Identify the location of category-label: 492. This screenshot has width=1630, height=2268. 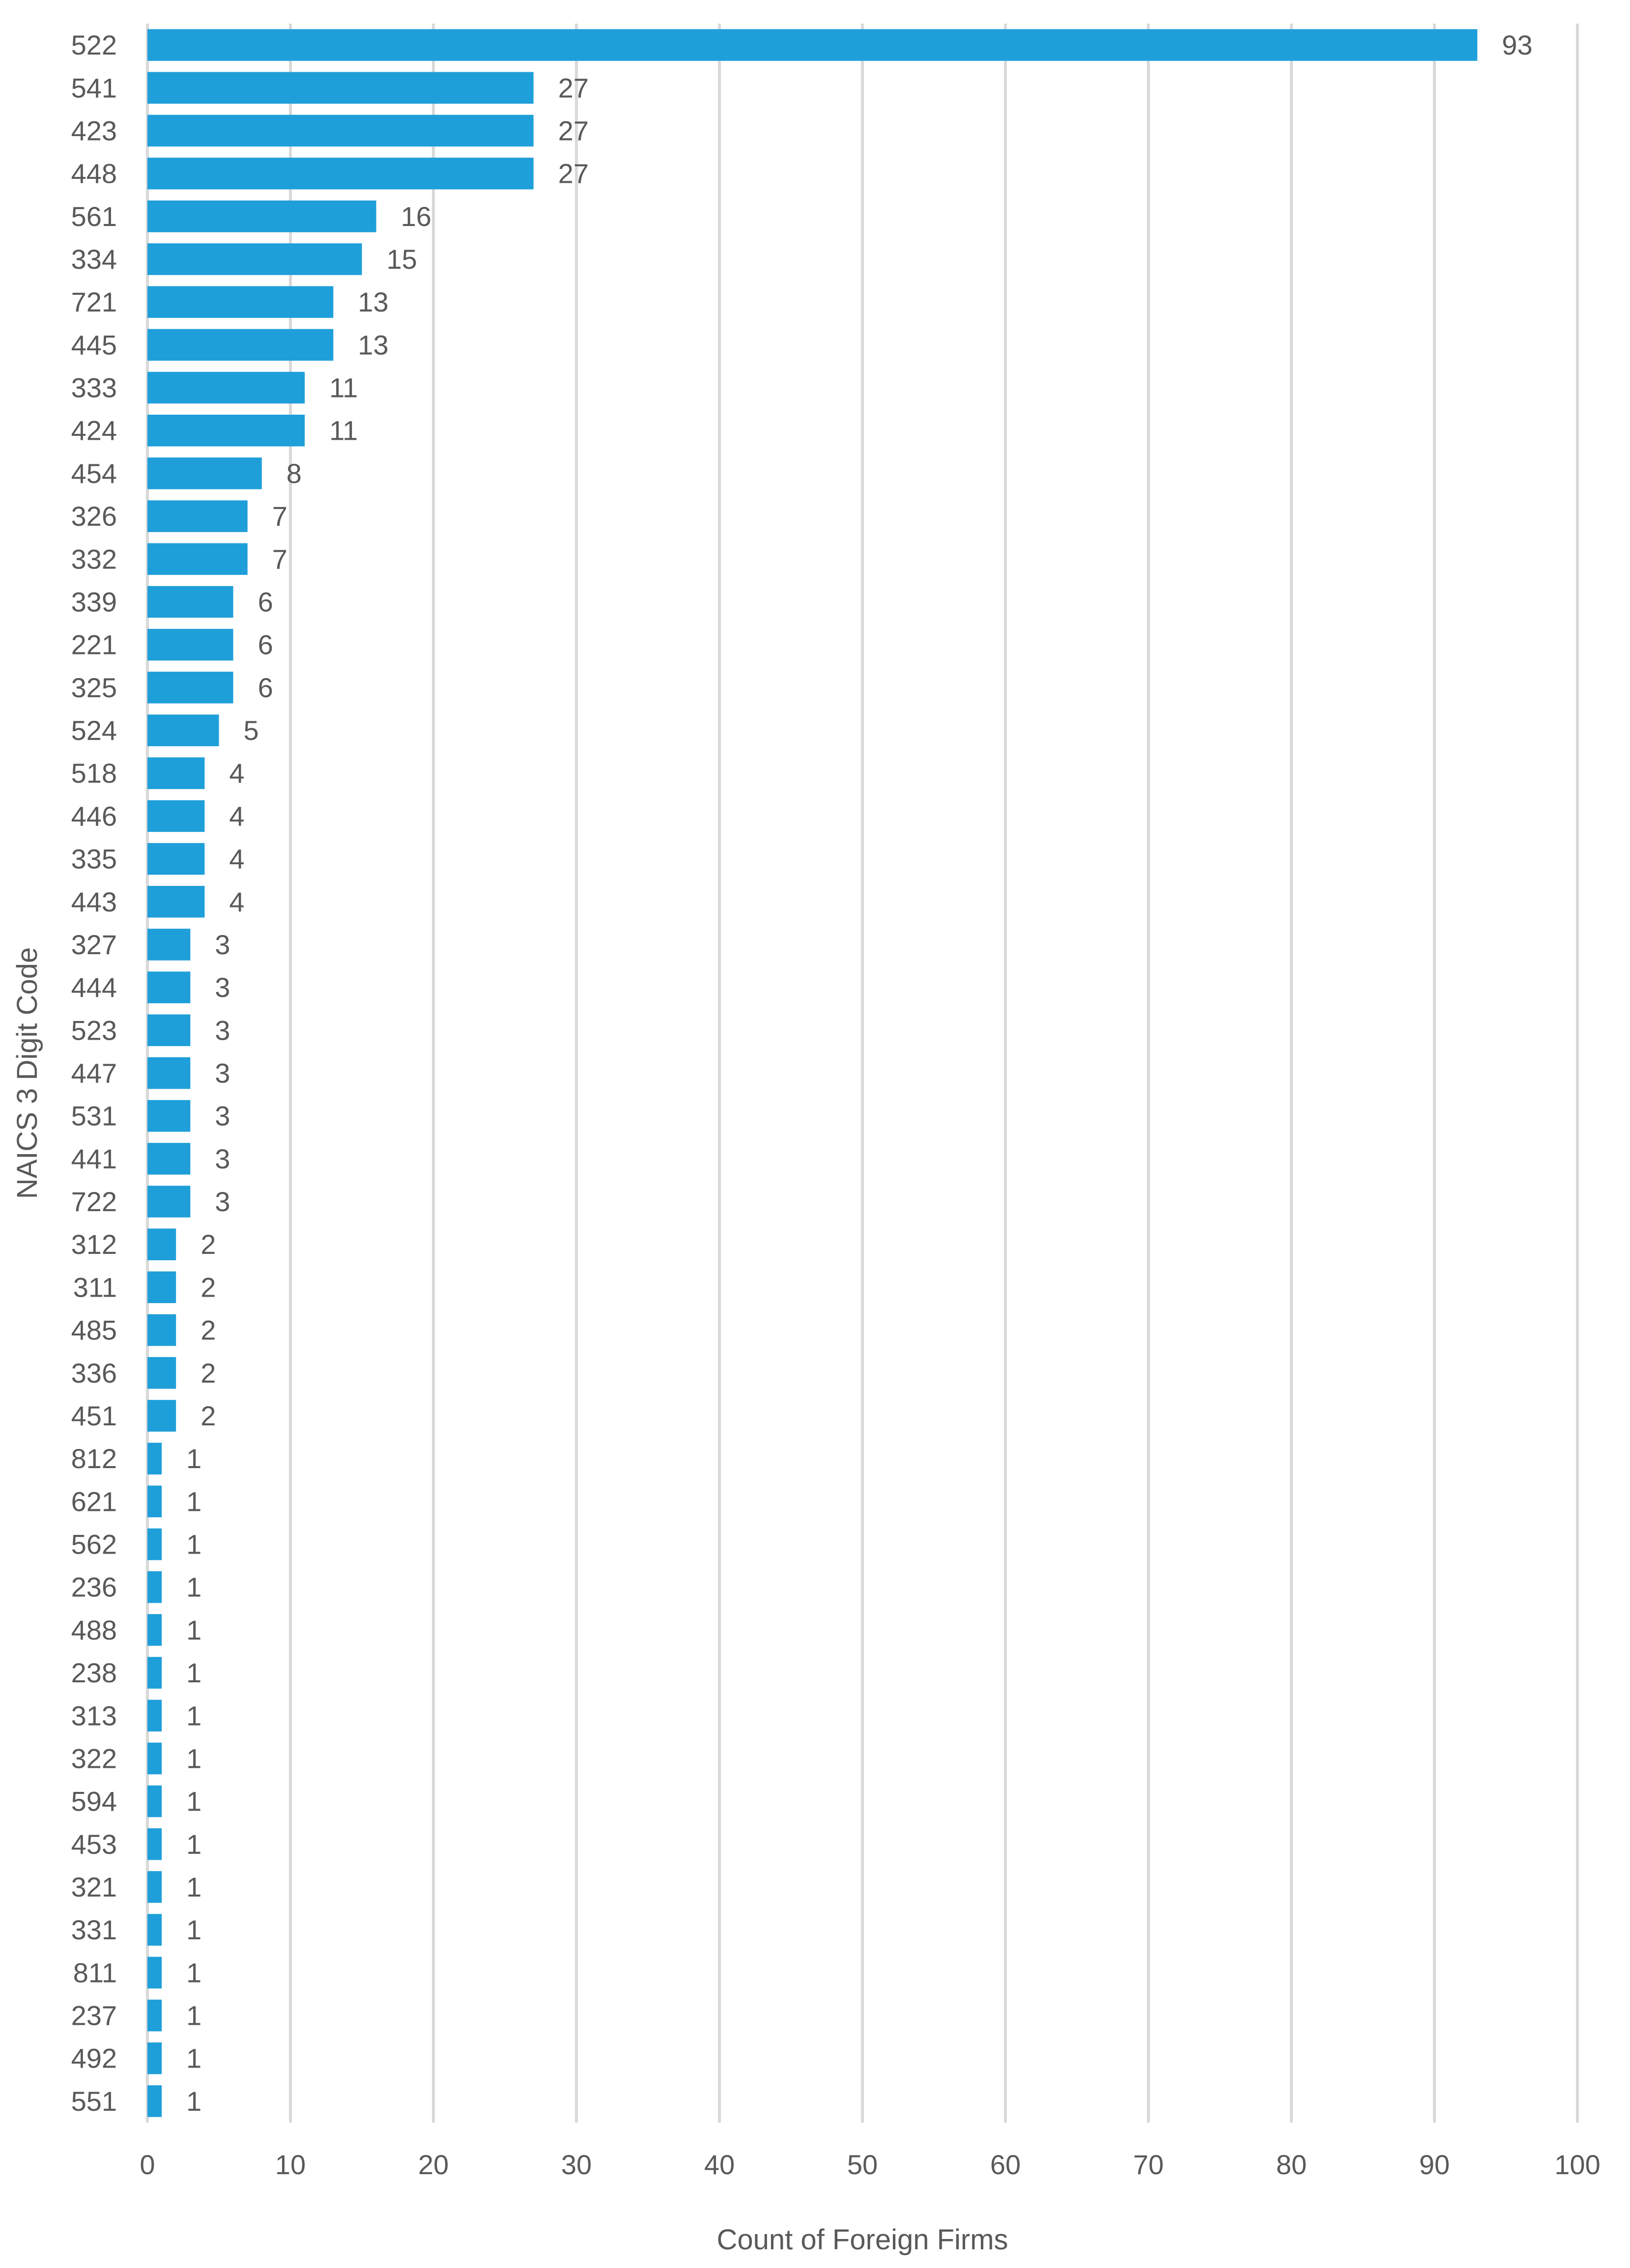
(94, 2059).